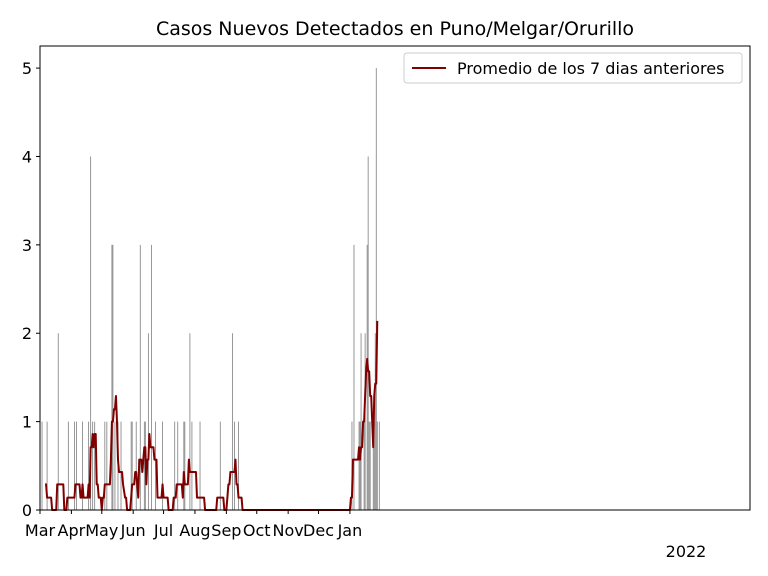 The width and height of the screenshot is (768, 576). Describe the element at coordinates (27, 68) in the screenshot. I see `y-tick-label: 5` at that location.